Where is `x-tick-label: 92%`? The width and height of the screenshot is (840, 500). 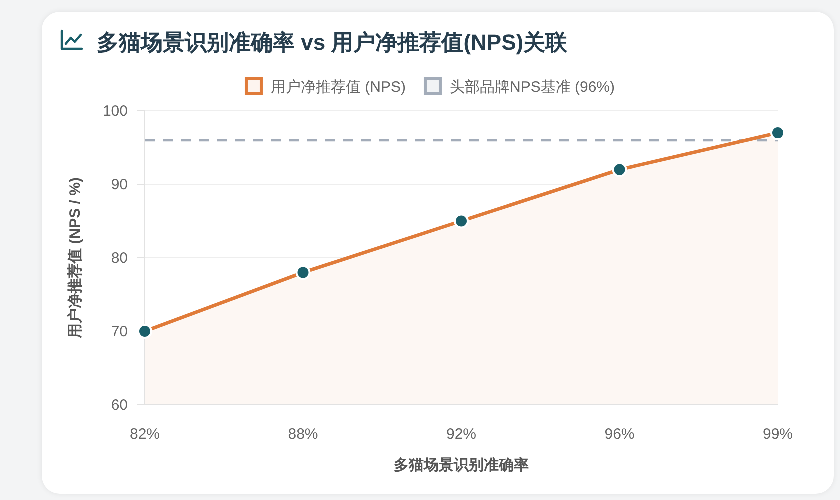 x-tick-label: 92% is located at coordinates (461, 434).